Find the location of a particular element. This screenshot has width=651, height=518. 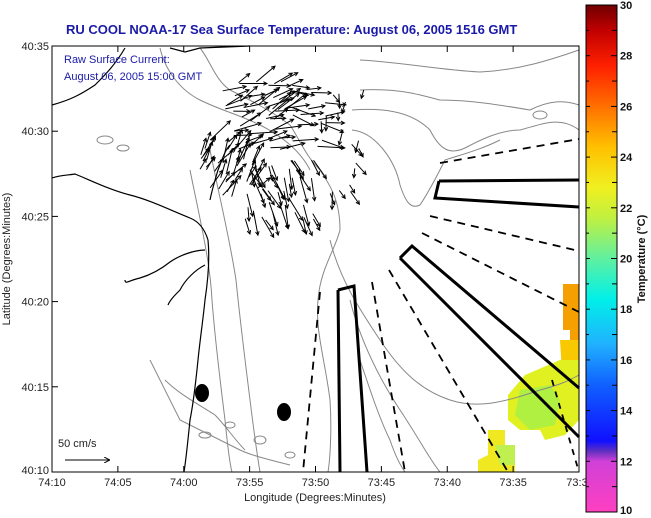

x-axis-title: Longitude (Degrees:Minutes) is located at coordinates (315, 498).